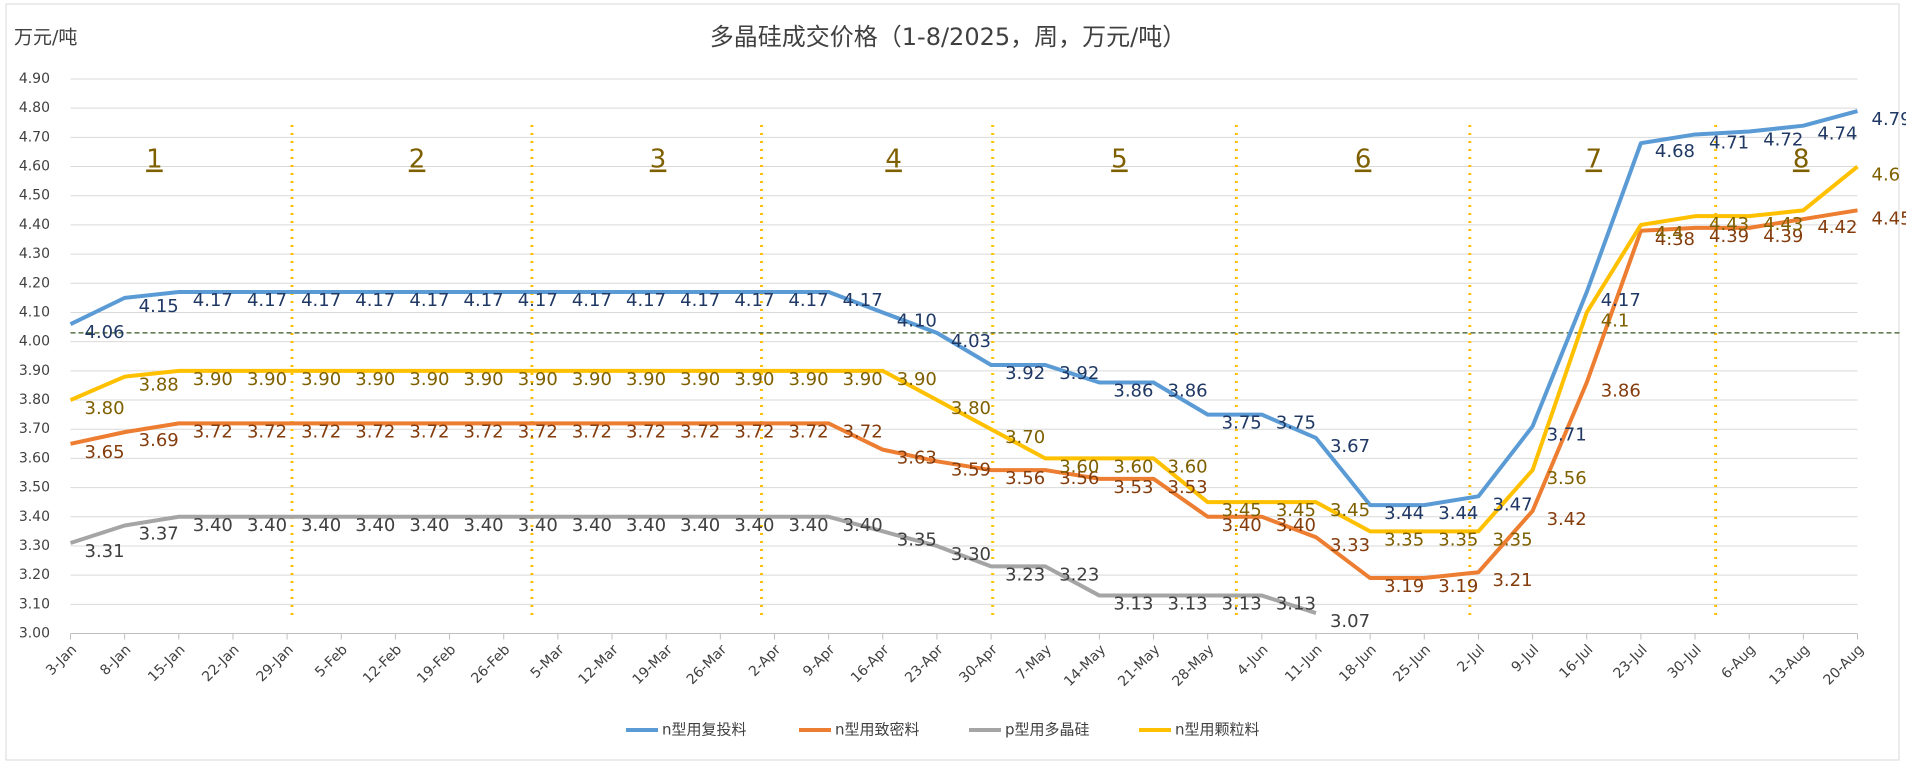  What do you see at coordinates (1079, 373) in the screenshot?
I see `data-label: 3.92` at bounding box center [1079, 373].